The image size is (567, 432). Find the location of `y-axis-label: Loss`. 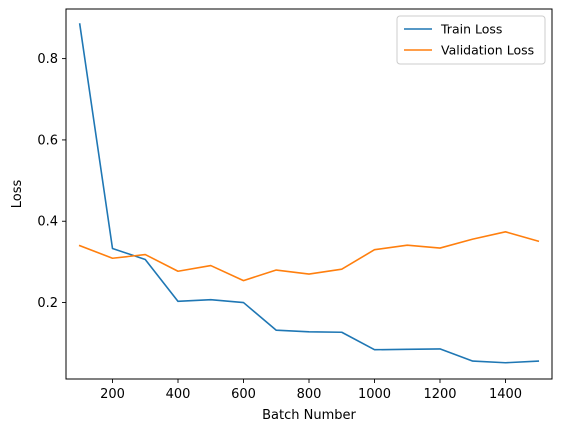

y-axis-label: Loss is located at coordinates (17, 194).